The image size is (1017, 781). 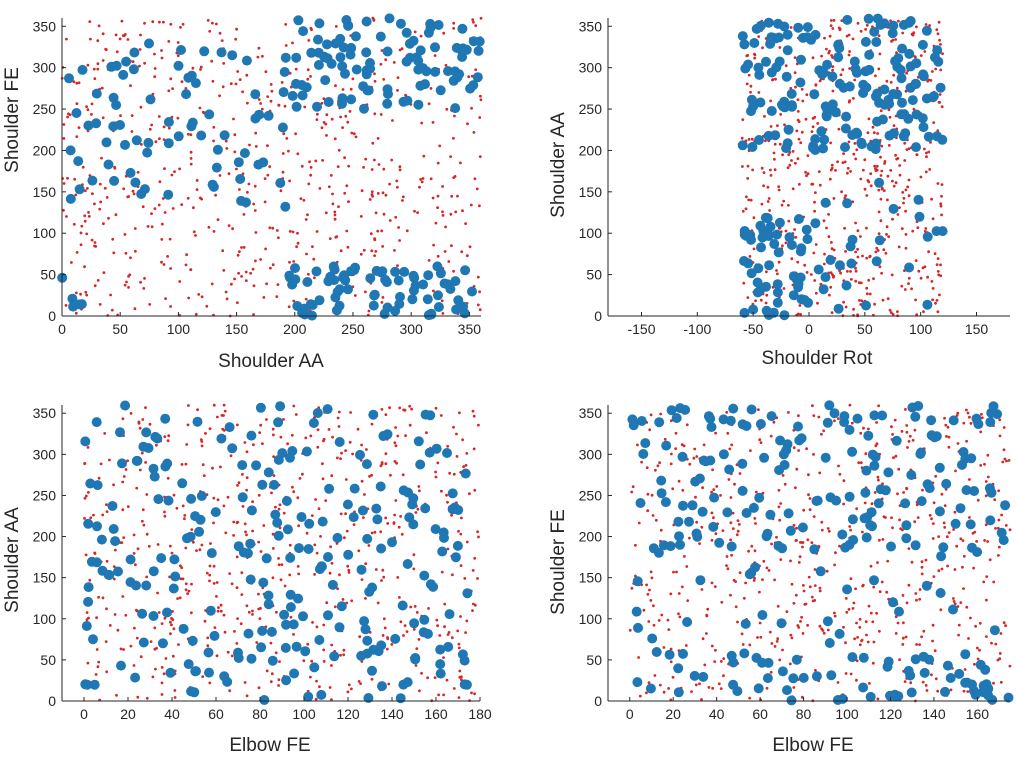 What do you see at coordinates (804, 714) in the screenshot?
I see `x-tick-label: 80` at bounding box center [804, 714].